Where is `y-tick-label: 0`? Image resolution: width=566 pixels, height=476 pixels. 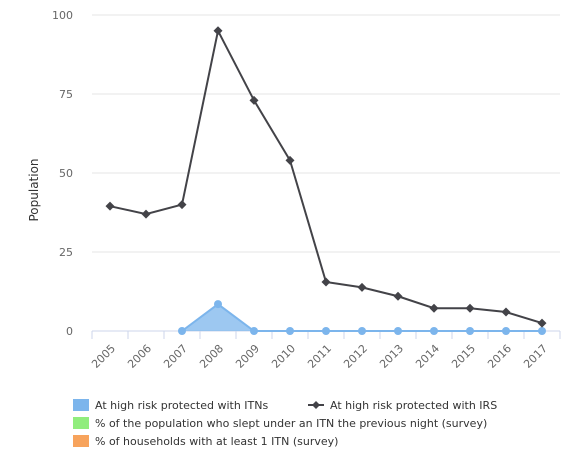 y-tick-label: 0 is located at coordinates (69, 331).